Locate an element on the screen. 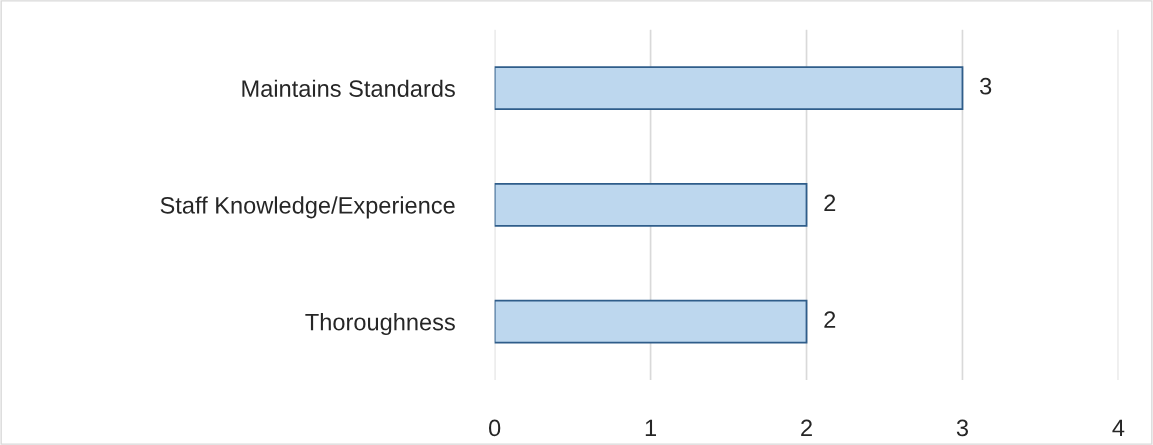 The width and height of the screenshot is (1153, 445). x-tick-label: 2 is located at coordinates (806, 428).